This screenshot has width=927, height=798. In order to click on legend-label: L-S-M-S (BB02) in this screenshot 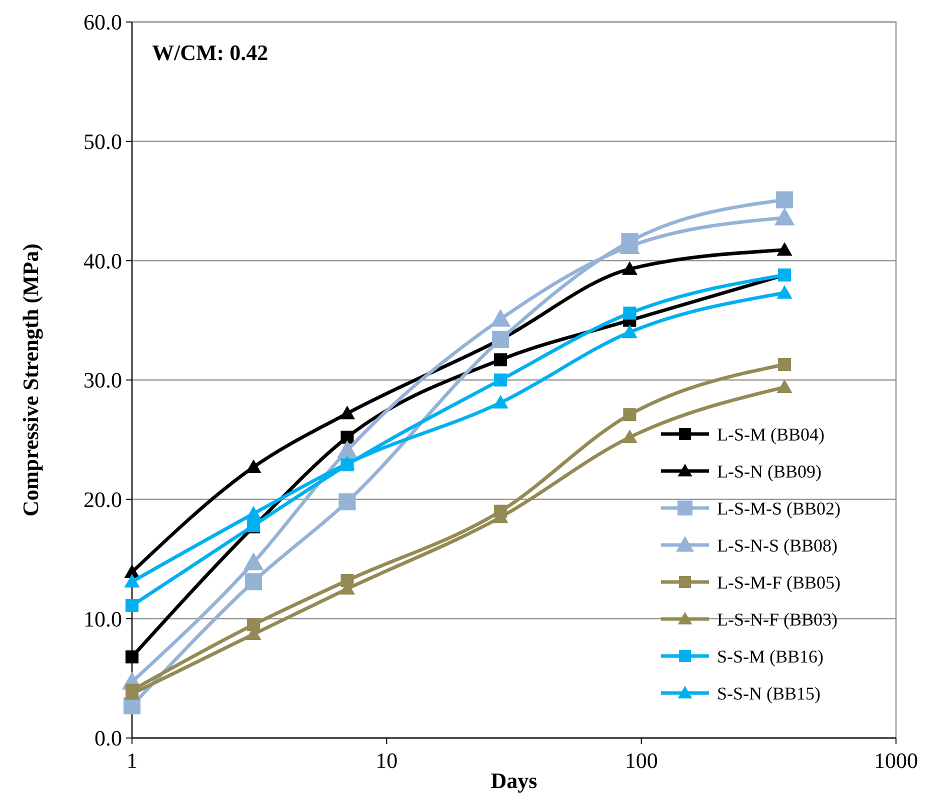, I will do `click(779, 508)`.